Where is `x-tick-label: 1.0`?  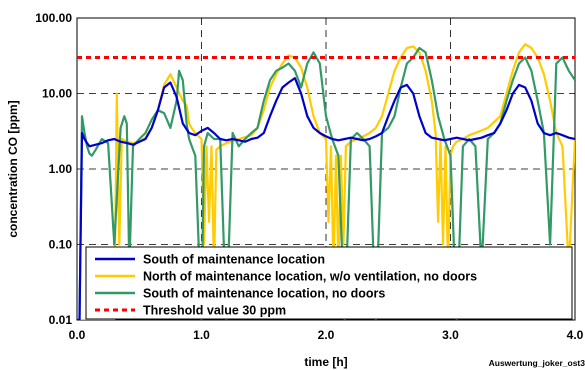
x-tick-label: 1.0 is located at coordinates (201, 335).